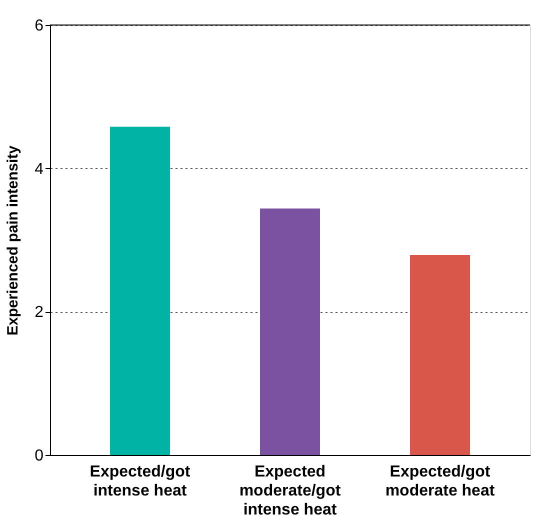  Describe the element at coordinates (39, 313) in the screenshot. I see `y-tick-label: 2` at that location.